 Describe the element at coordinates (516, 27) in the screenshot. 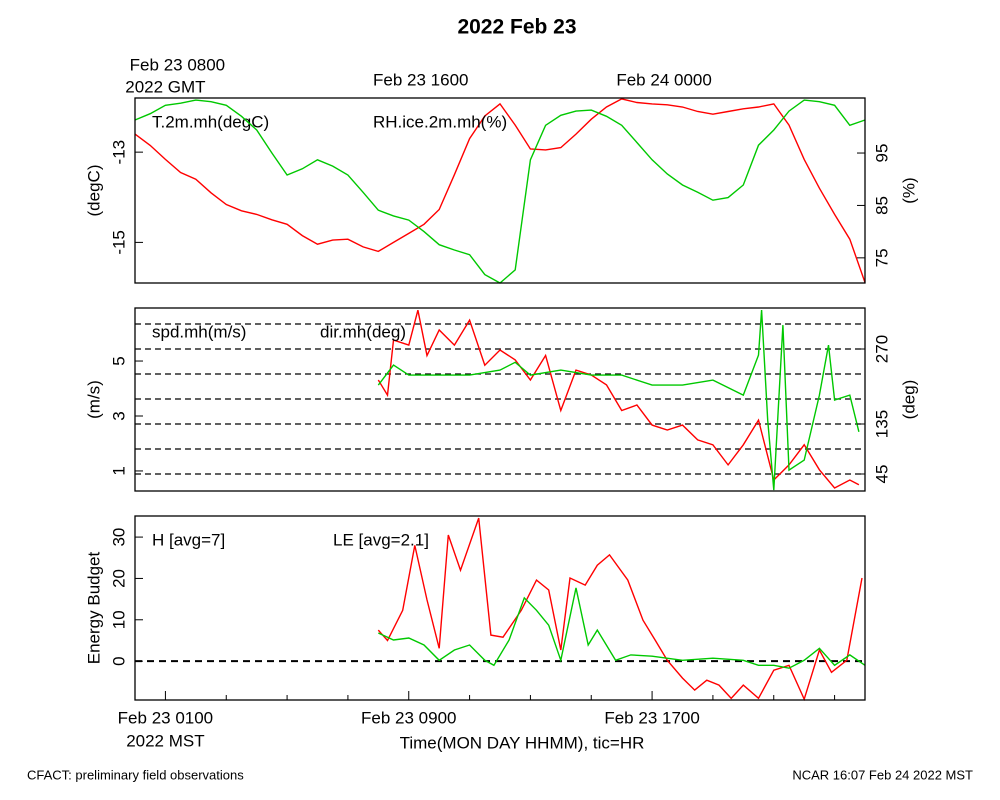

I see `page-title: 2022 Feb 23` at that location.